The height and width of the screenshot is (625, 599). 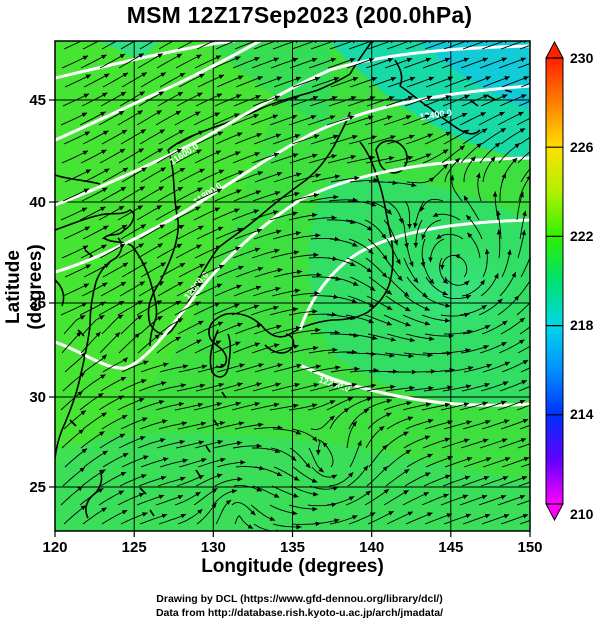 I want to click on colorbar-tick-222: 222, so click(x=582, y=236).